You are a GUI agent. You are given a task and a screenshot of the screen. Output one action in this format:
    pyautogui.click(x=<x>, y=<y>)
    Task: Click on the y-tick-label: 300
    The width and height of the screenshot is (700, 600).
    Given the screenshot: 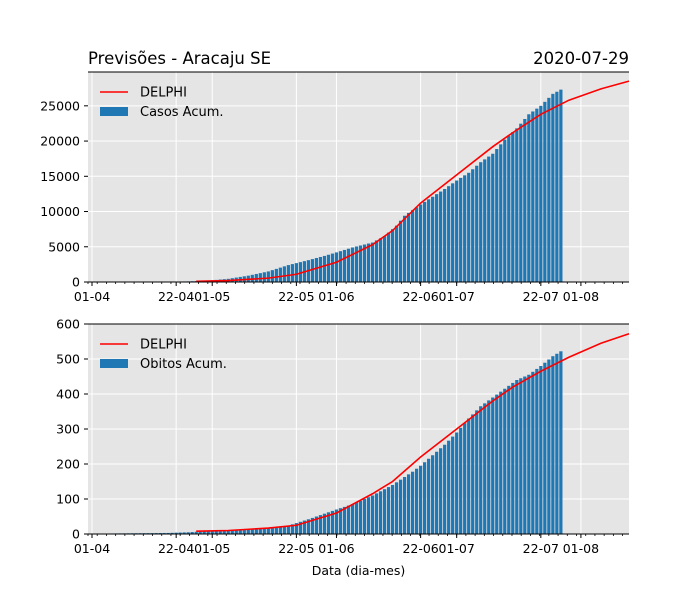 What is the action you would take?
    pyautogui.click(x=68, y=429)
    